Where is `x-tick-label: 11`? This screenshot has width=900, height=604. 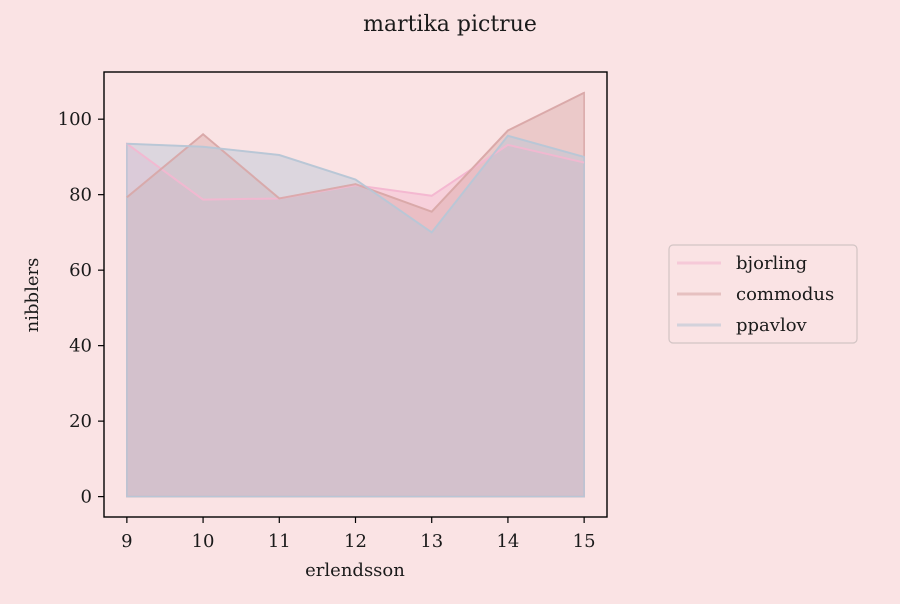
x-tick-label: 11 is located at coordinates (279, 541).